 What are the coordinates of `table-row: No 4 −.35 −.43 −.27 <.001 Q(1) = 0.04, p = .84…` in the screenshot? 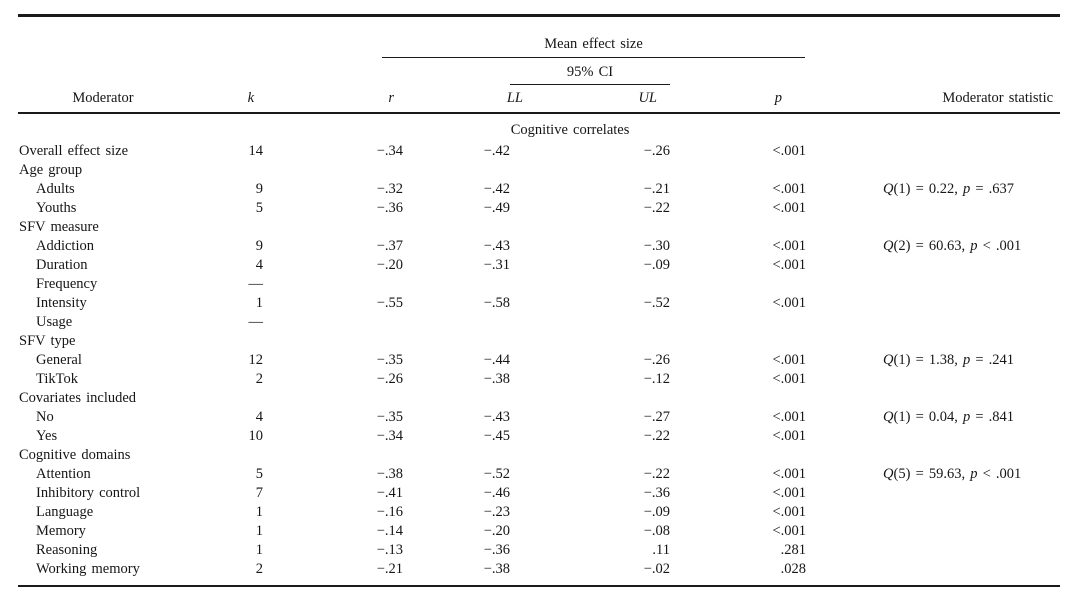 It's located at (539, 417).